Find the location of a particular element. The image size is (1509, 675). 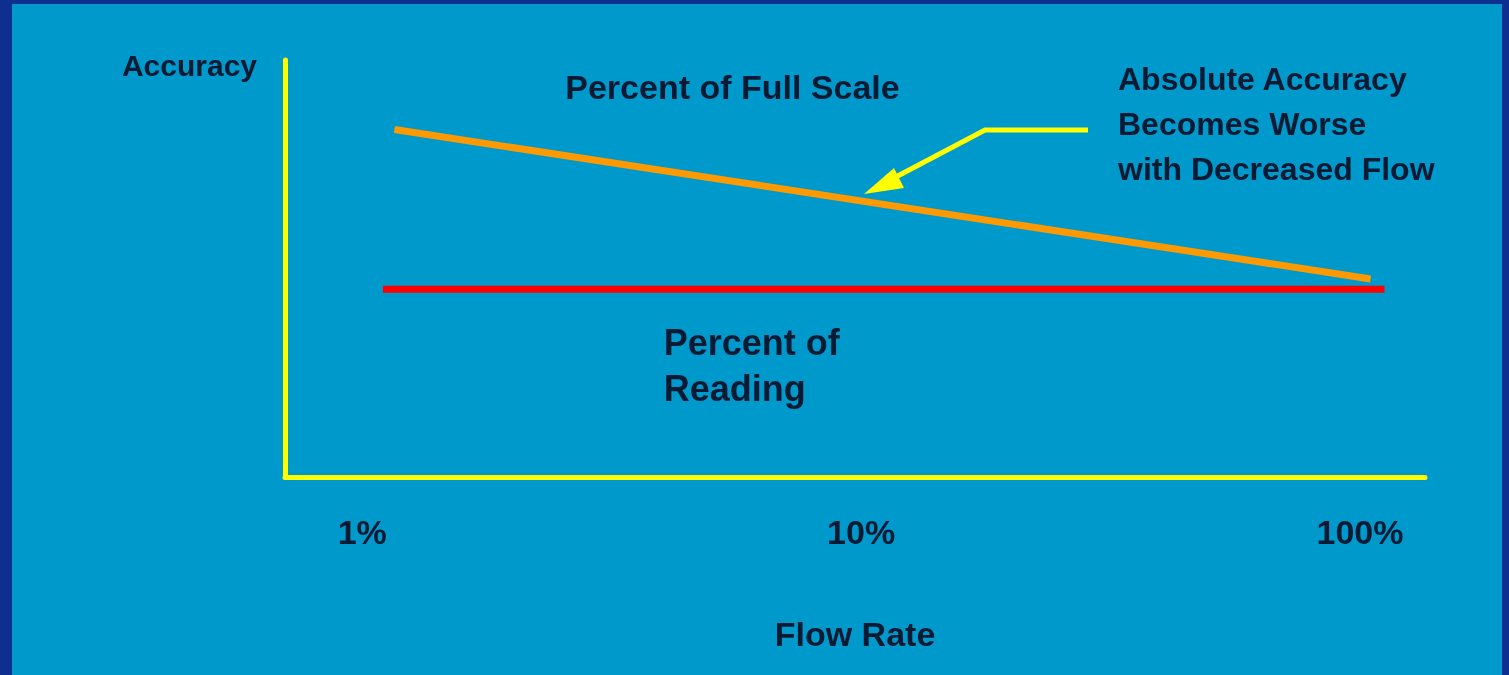

x-tick-label: 10% is located at coordinates (861, 532).